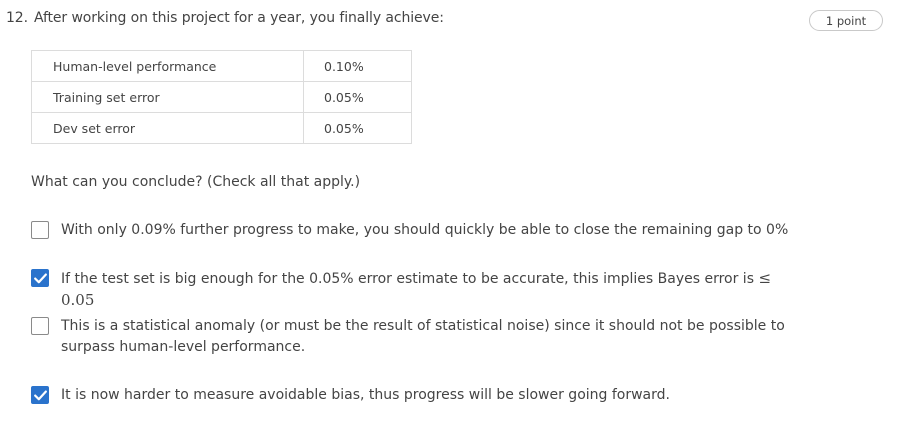 The width and height of the screenshot is (910, 428). I want to click on metric-cell: Dev set error, so click(167, 128).